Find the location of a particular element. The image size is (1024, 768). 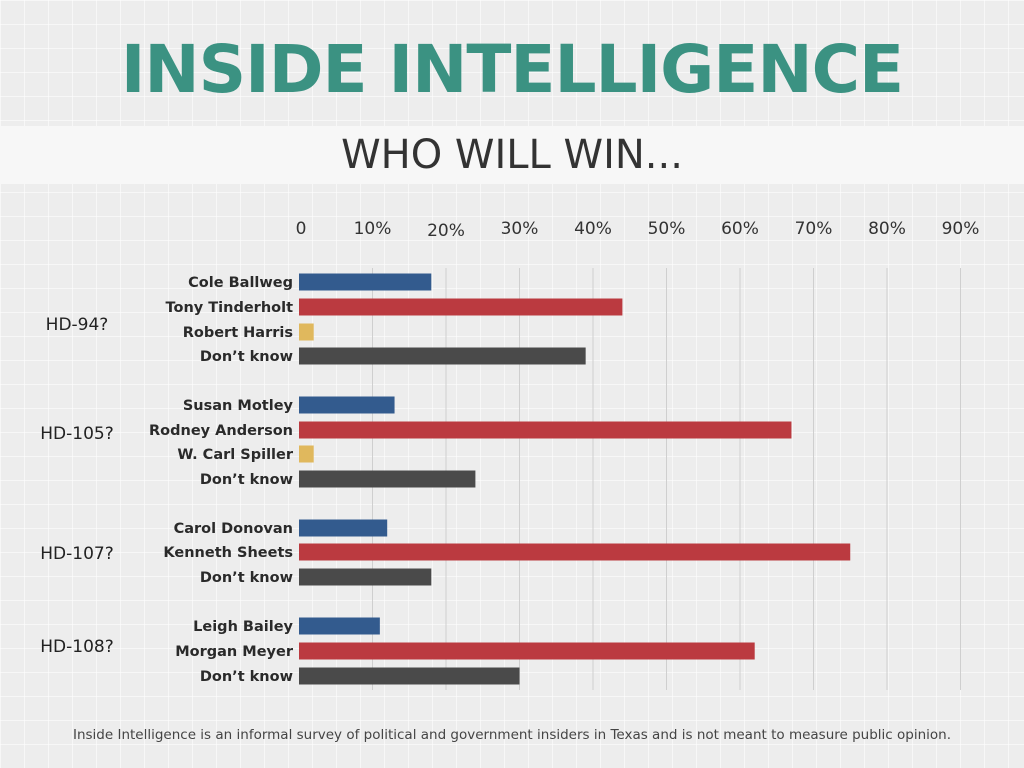

tick-label: 0 is located at coordinates (301, 229).